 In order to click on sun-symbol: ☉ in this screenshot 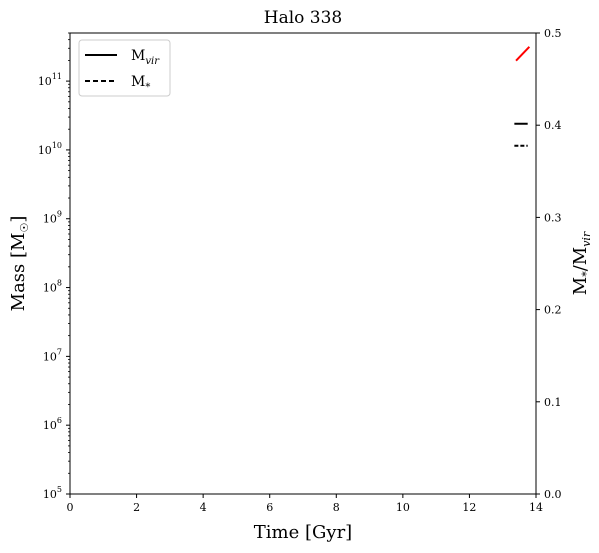, I will do `click(24, 228)`.